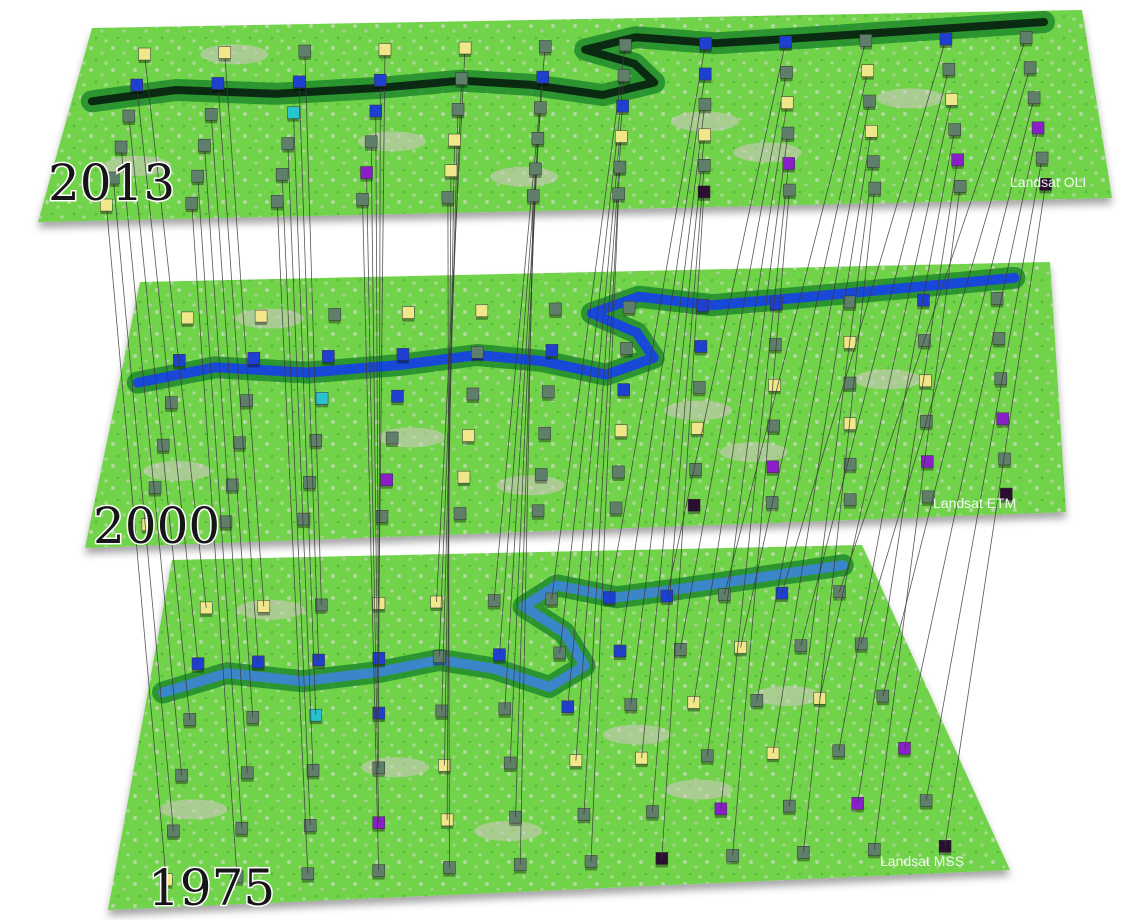 The image size is (1127, 920). What do you see at coordinates (503, 629) in the screenshot?
I see `river-channel-1975` at bounding box center [503, 629].